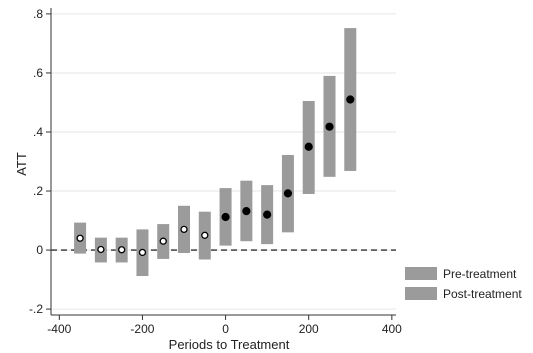 The width and height of the screenshot is (533, 353). What do you see at coordinates (39, 250) in the screenshot?
I see `y-tick-label-1: 0` at bounding box center [39, 250].